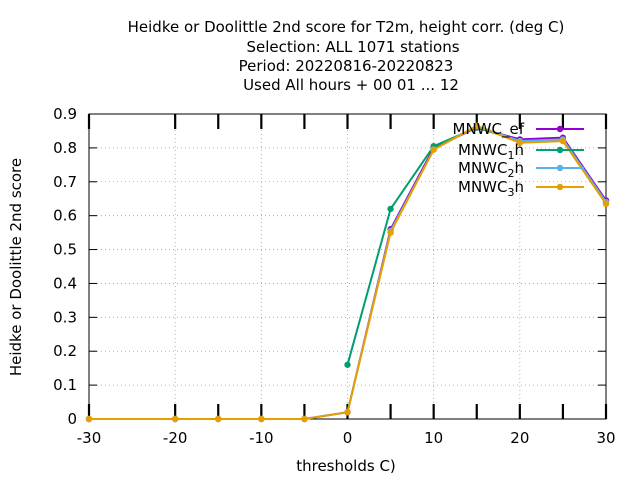 The height and width of the screenshot is (480, 640). What do you see at coordinates (491, 151) in the screenshot?
I see `legend-label: MNWC1h` at bounding box center [491, 151].